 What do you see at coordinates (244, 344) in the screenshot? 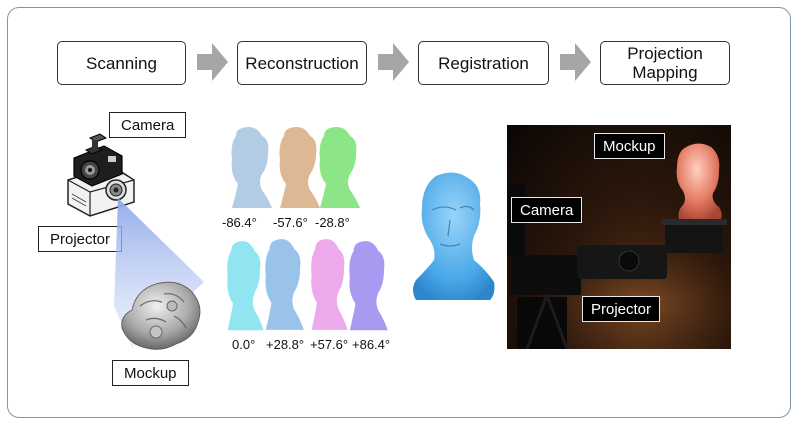
I see `angle-label-bottom-1: 0.0°` at bounding box center [244, 344].